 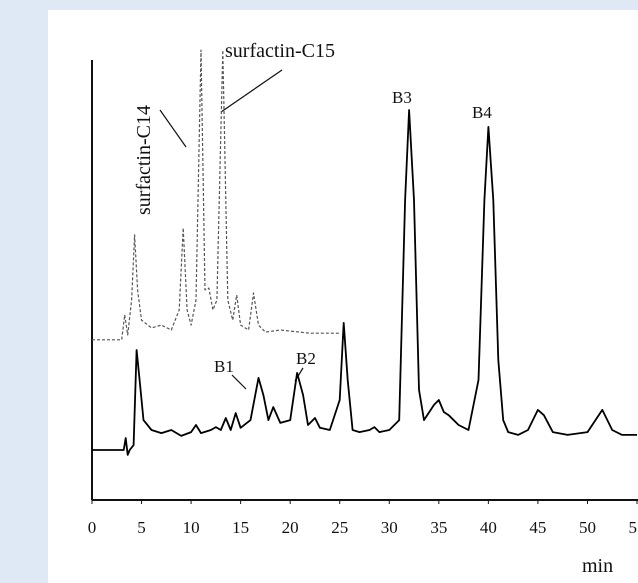 What do you see at coordinates (224, 366) in the screenshot?
I see `annotation: B1` at bounding box center [224, 366].